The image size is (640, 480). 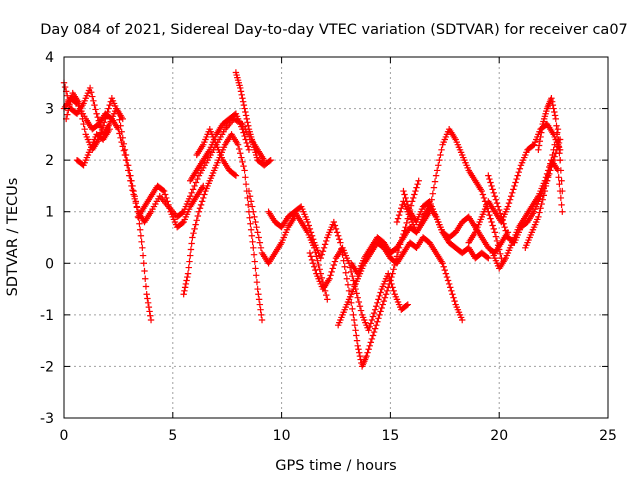 I want to click on x-tick-label: 20, so click(x=499, y=436).